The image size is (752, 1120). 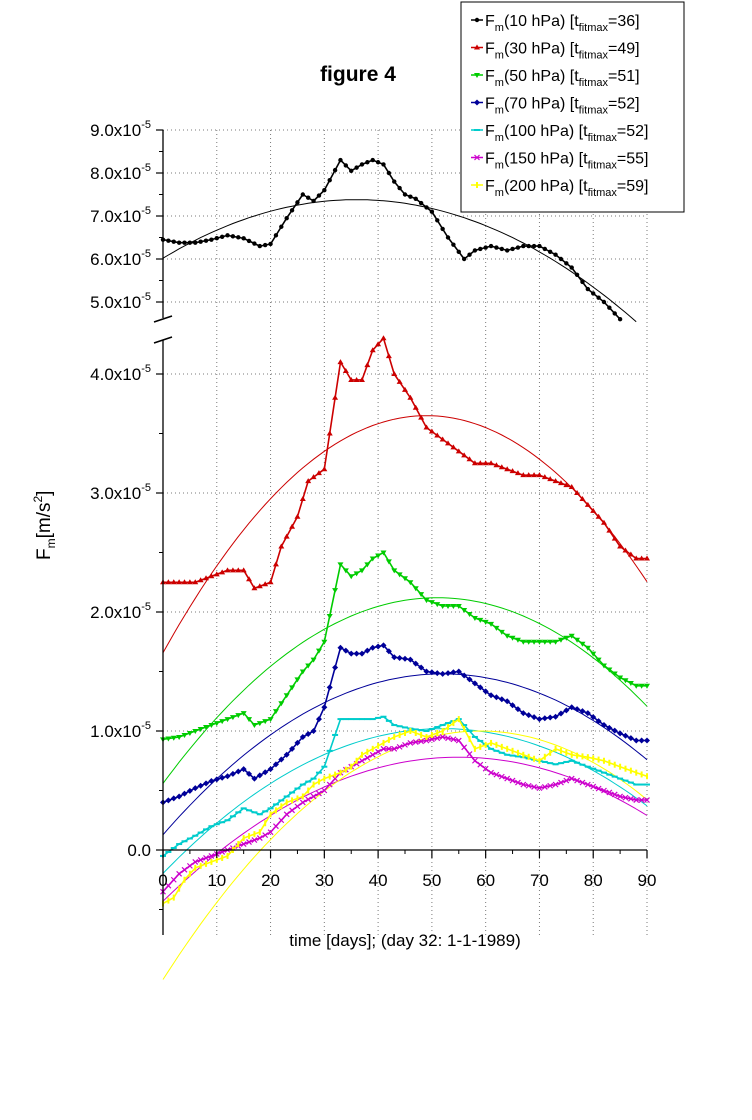 I want to click on legend-label: Fm(10 hPa) [tfitmax=36], so click(x=562, y=23).